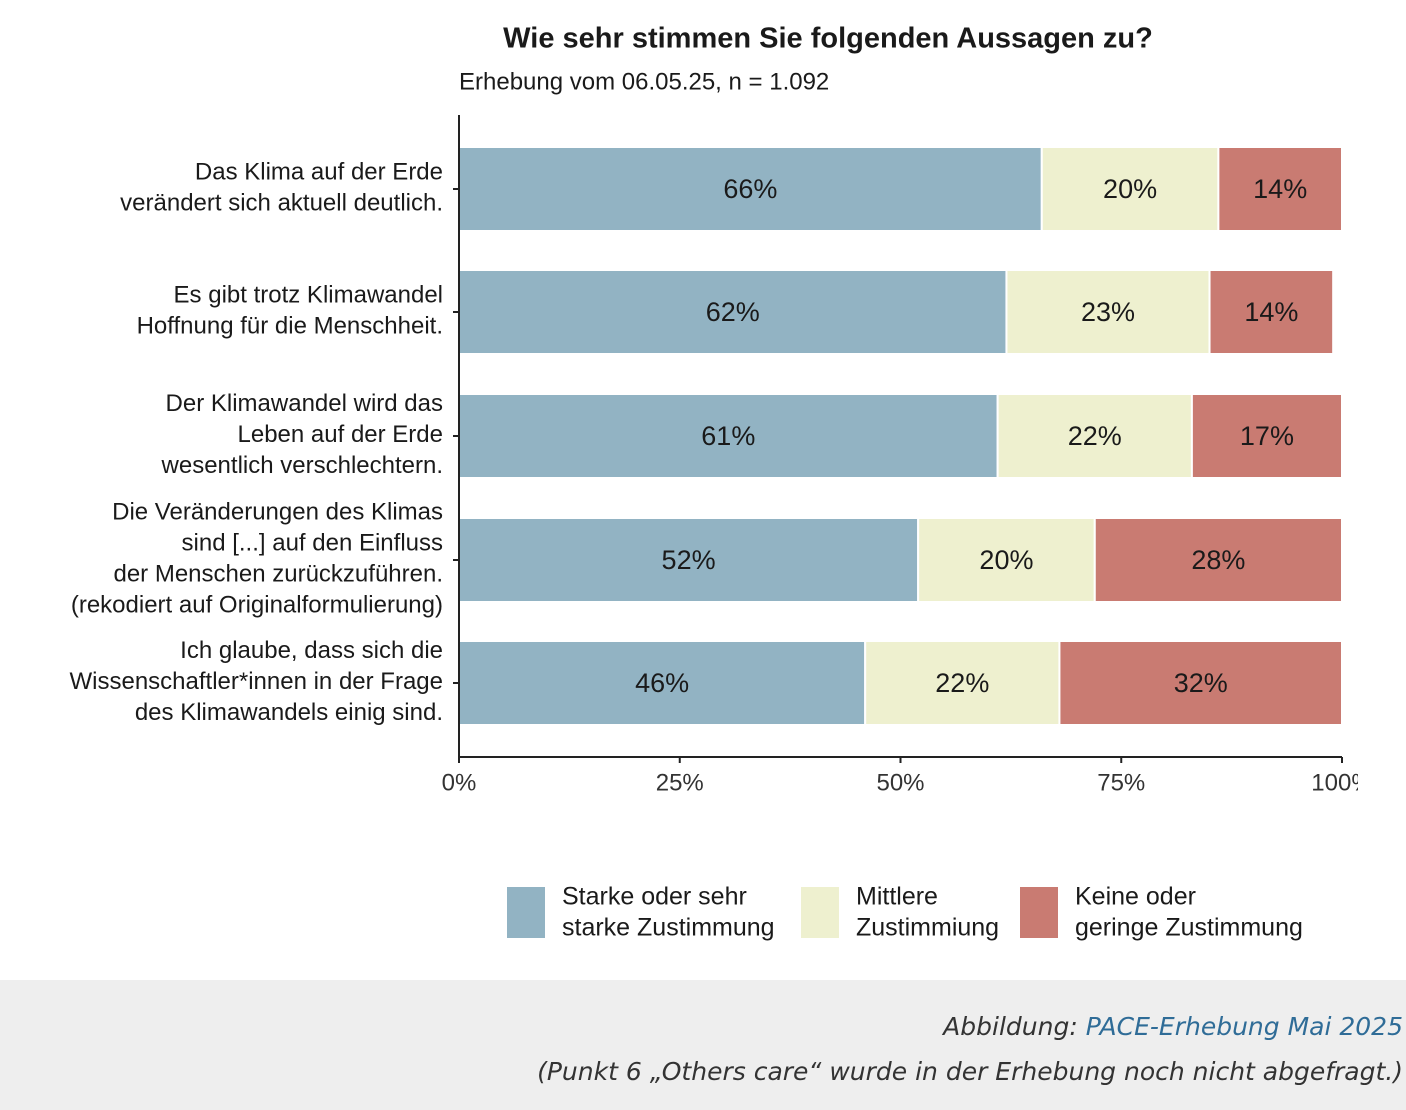  I want to click on x-tick-label: 0%, so click(459, 782).